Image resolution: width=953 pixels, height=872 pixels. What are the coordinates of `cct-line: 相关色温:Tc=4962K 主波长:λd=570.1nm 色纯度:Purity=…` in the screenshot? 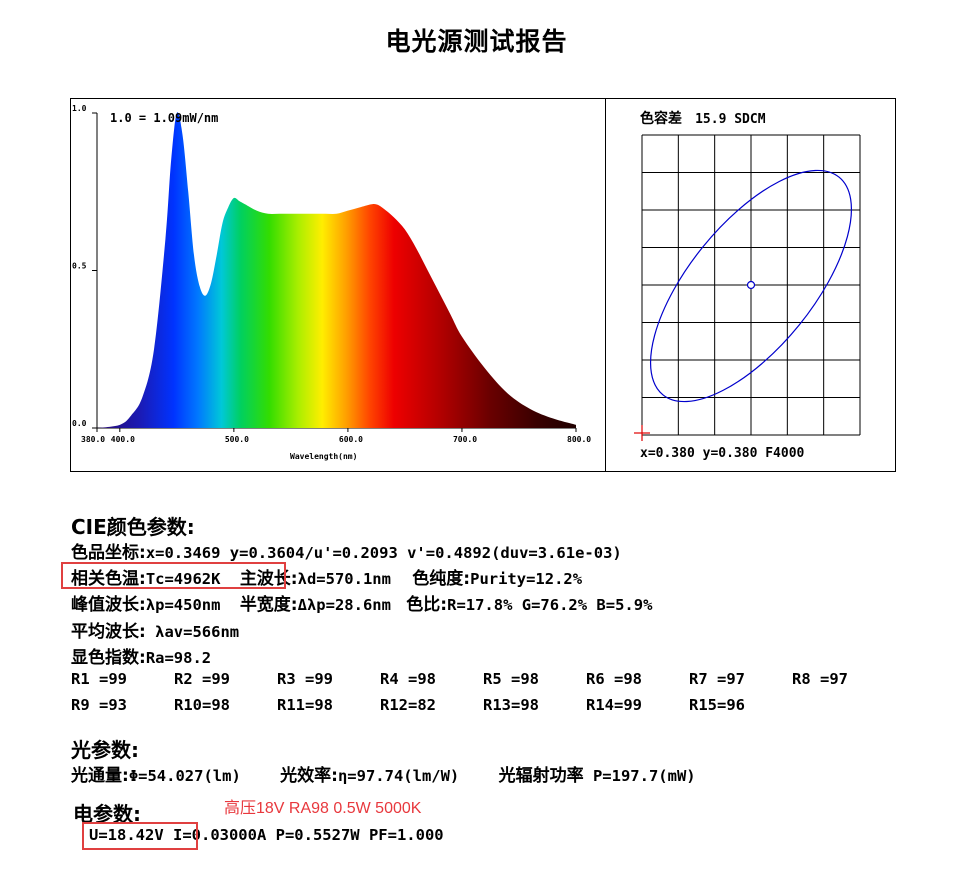 It's located at (326, 576).